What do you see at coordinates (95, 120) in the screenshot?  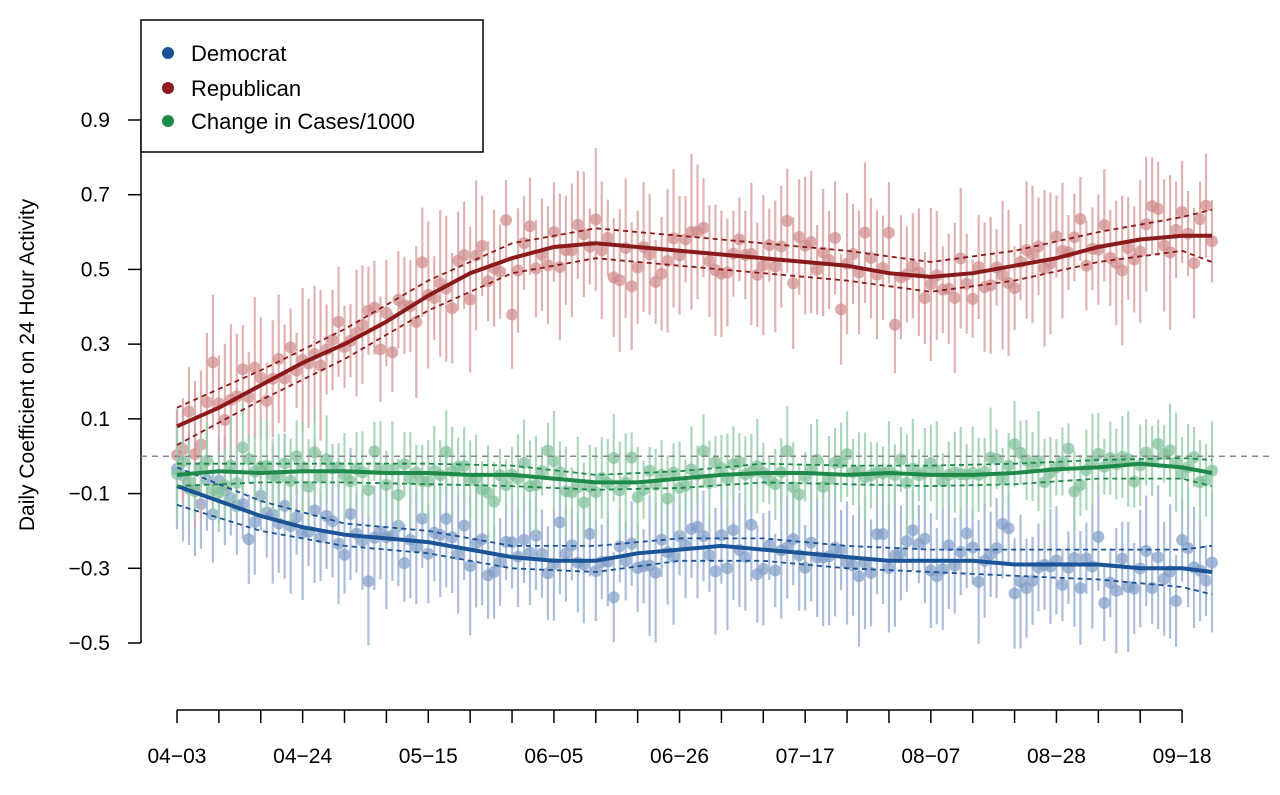 I see `y-tick-label: 0.9` at bounding box center [95, 120].